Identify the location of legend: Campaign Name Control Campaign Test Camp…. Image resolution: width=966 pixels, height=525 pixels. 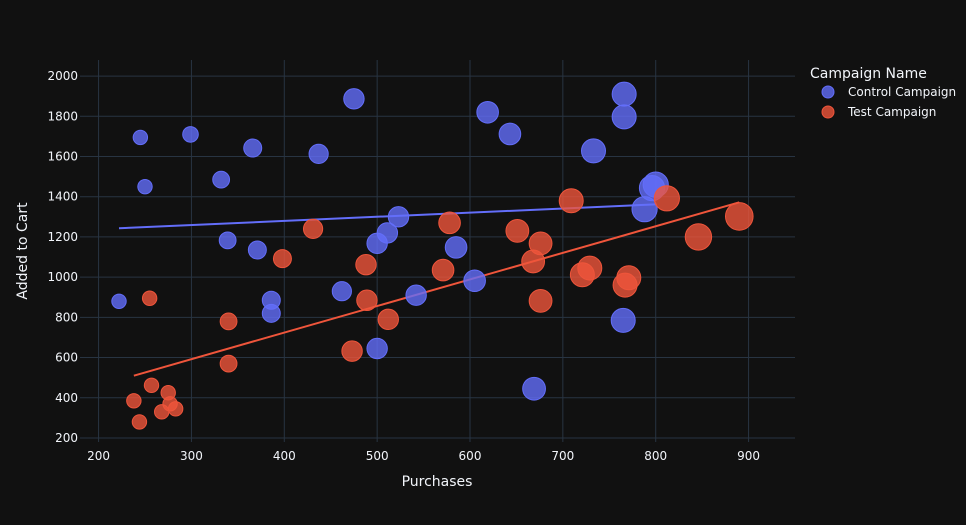
(883, 92).